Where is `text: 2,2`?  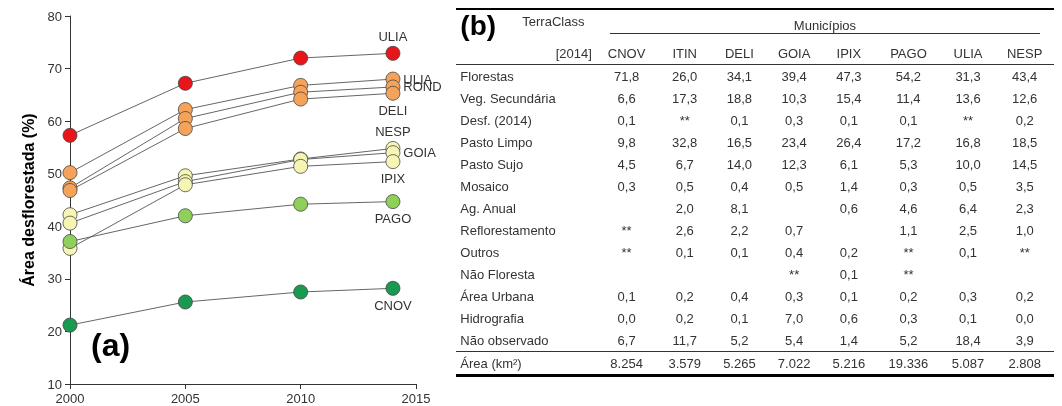 text: 2,2 is located at coordinates (739, 230).